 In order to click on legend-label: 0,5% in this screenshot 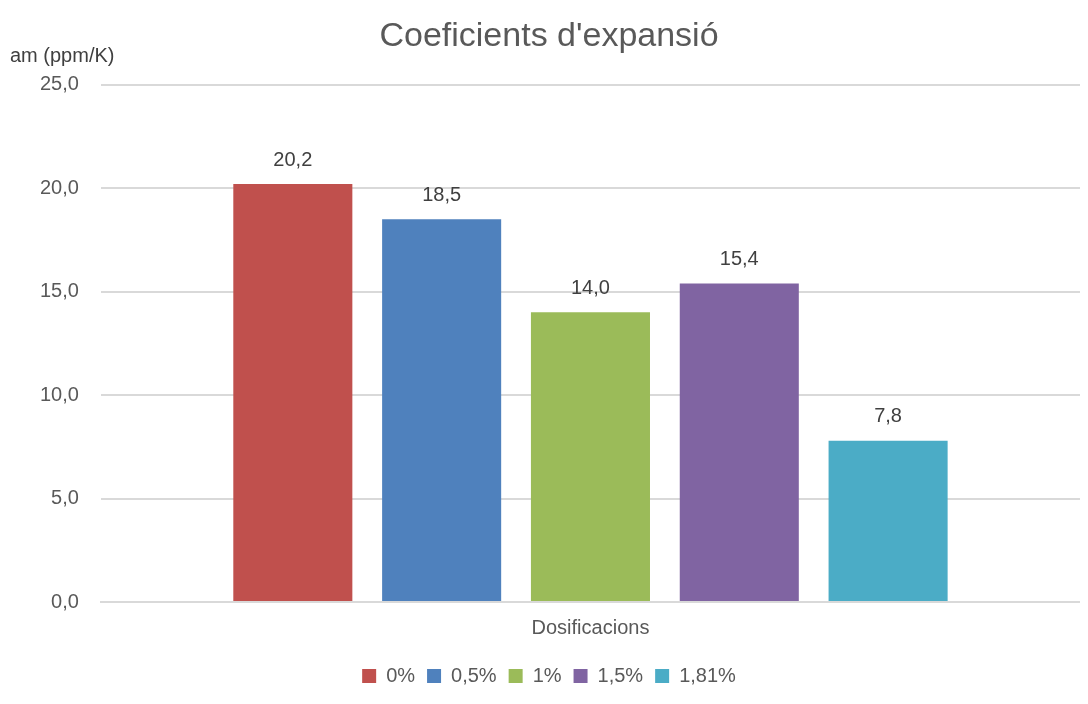, I will do `click(474, 674)`.